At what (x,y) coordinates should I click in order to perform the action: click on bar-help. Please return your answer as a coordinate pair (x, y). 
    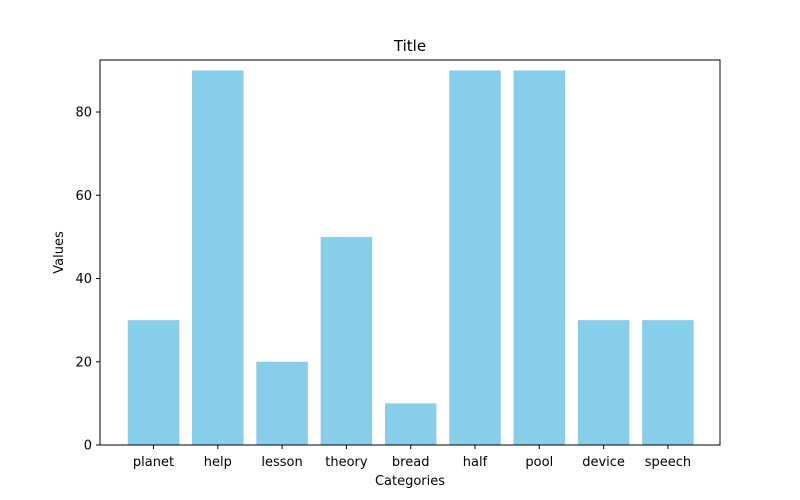
    Looking at the image, I should click on (218, 257).